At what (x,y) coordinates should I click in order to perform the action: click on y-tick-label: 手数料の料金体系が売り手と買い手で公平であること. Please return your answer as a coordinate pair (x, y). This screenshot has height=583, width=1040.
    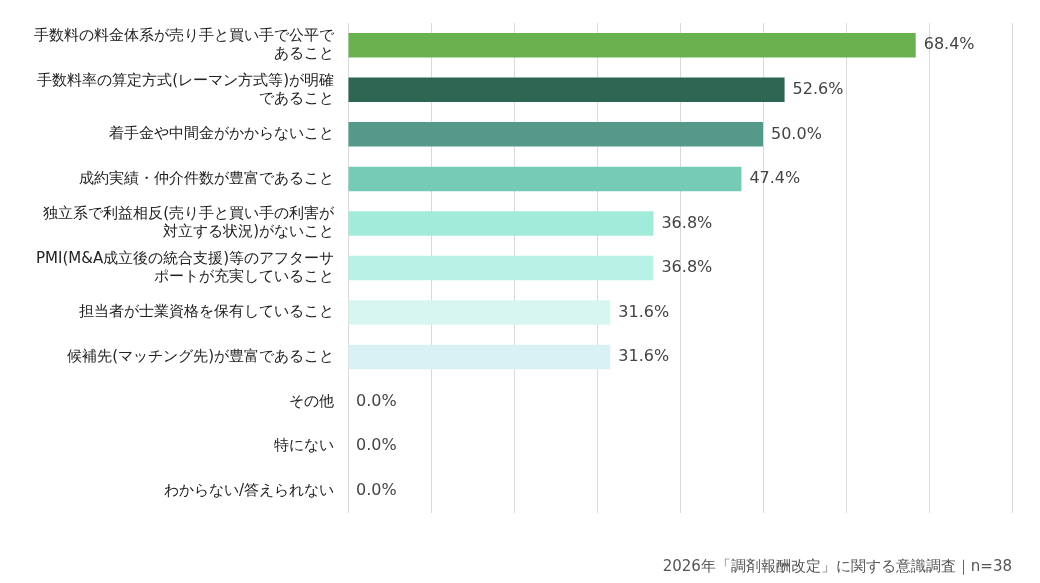
    Looking at the image, I should click on (184, 44).